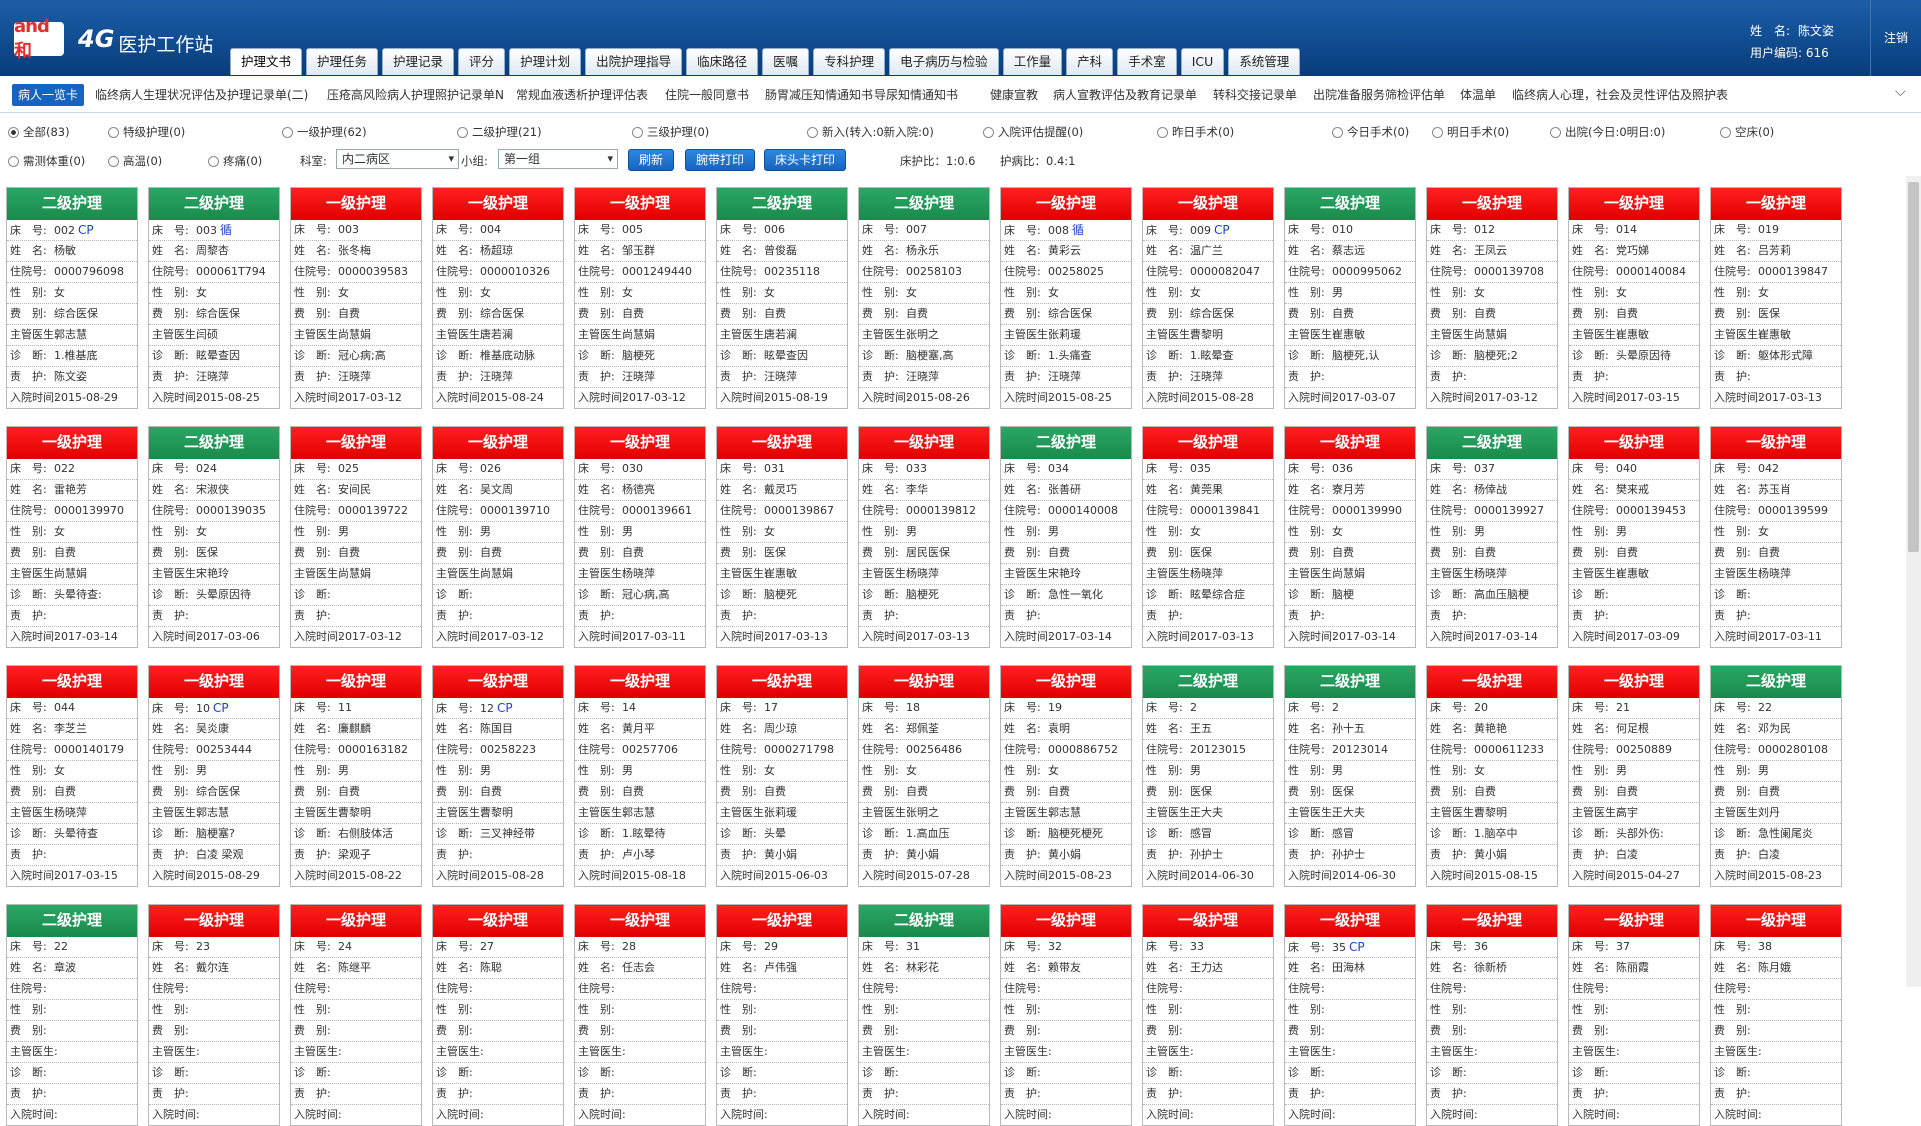 The image size is (1921, 1126). I want to click on tab-4: 护理计划, so click(545, 61).